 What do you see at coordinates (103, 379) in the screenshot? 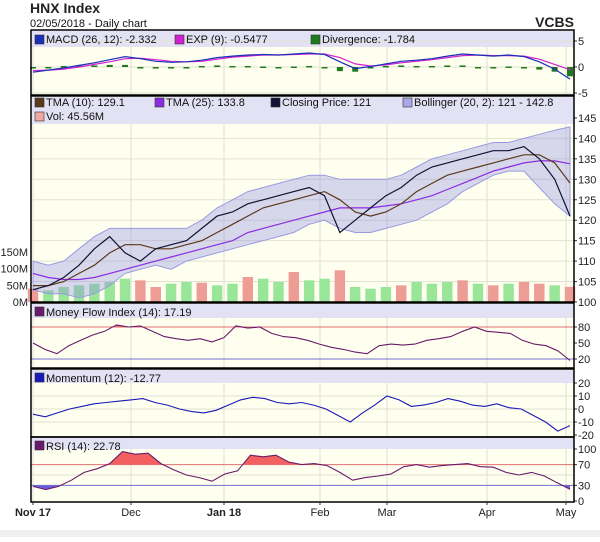
I see `legend-momentum: Momentum (12): -12.77` at bounding box center [103, 379].